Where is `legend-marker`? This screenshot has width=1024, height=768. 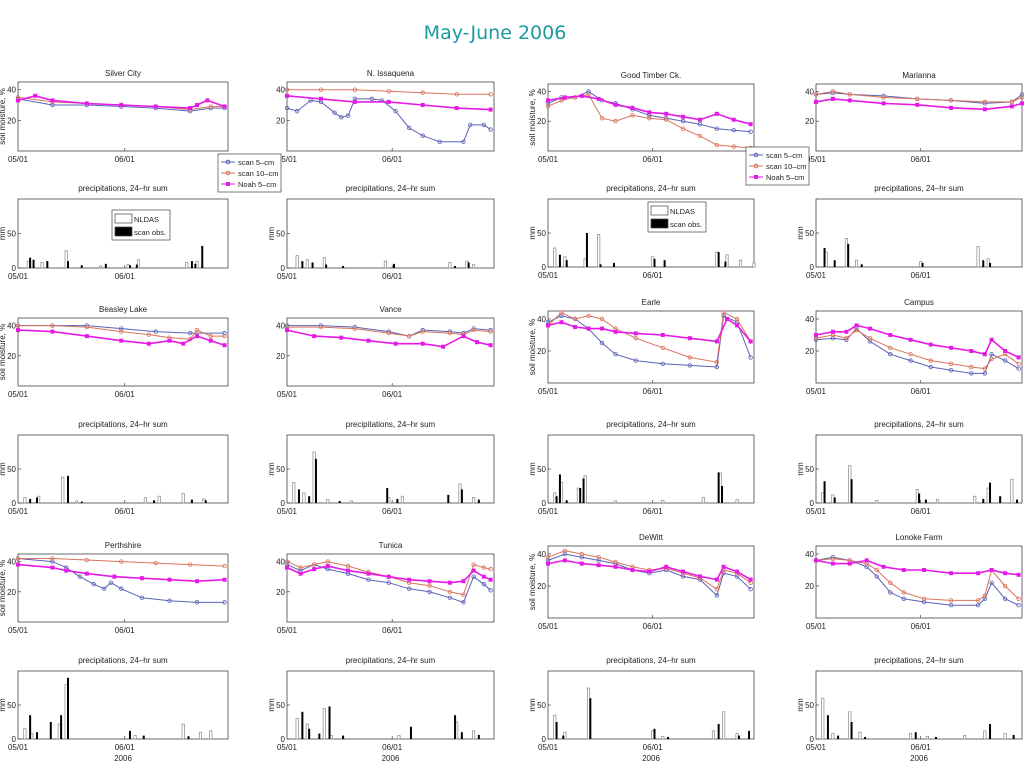 legend-marker is located at coordinates (756, 177).